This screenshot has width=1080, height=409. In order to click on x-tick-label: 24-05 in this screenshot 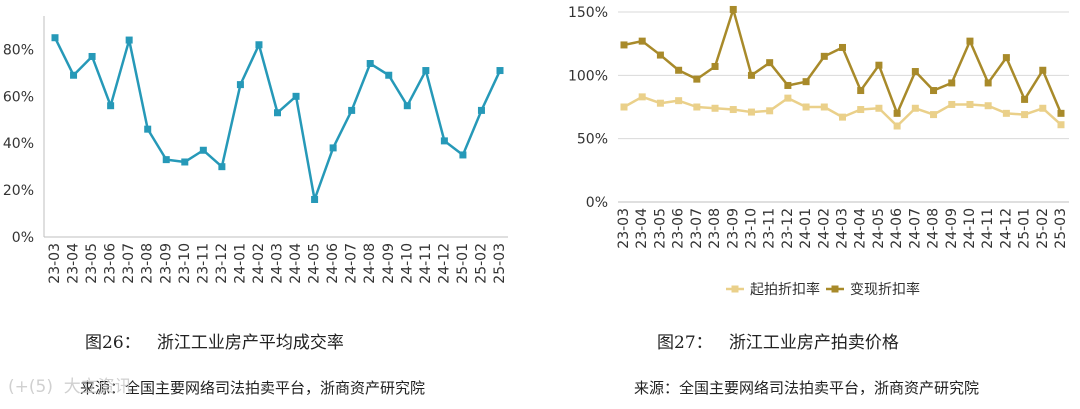, I will do `click(879, 228)`.